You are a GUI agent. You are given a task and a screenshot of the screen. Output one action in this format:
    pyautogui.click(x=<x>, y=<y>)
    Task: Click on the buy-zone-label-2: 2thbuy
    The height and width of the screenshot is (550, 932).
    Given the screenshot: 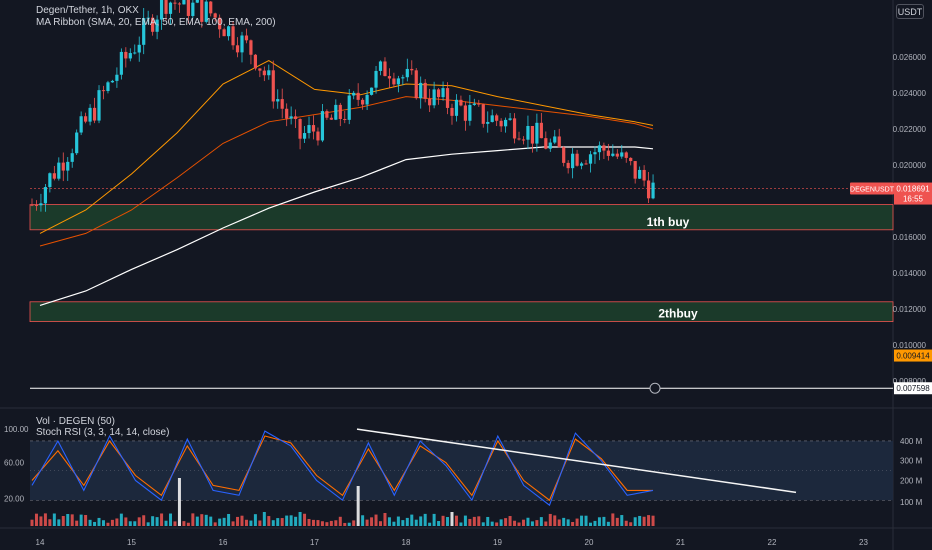 What is the action you would take?
    pyautogui.click(x=678, y=314)
    